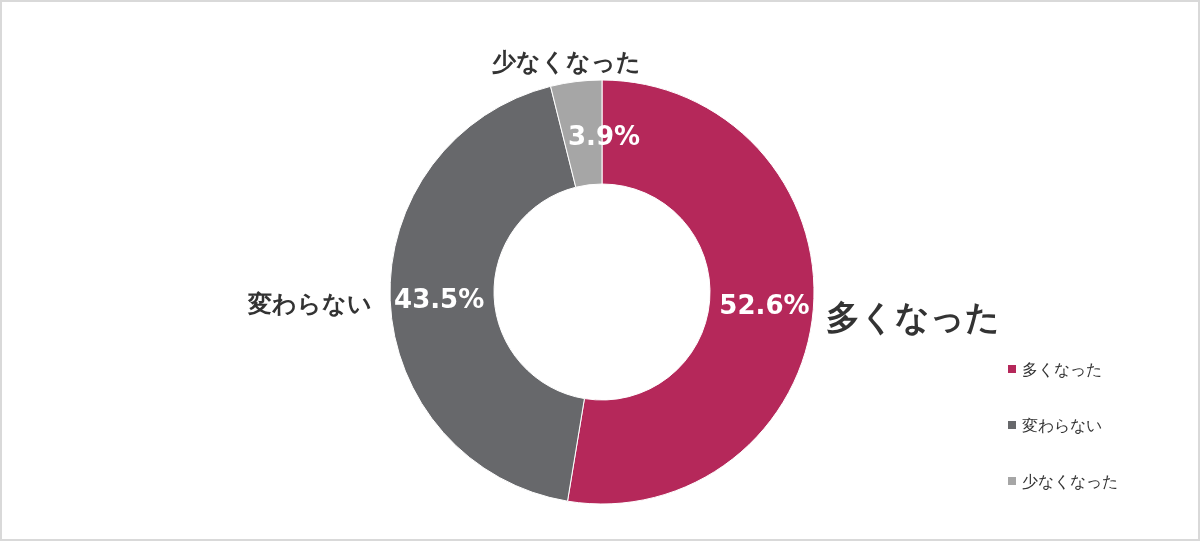  What do you see at coordinates (310, 303) in the screenshot?
I see `slice-label: 変わらない` at bounding box center [310, 303].